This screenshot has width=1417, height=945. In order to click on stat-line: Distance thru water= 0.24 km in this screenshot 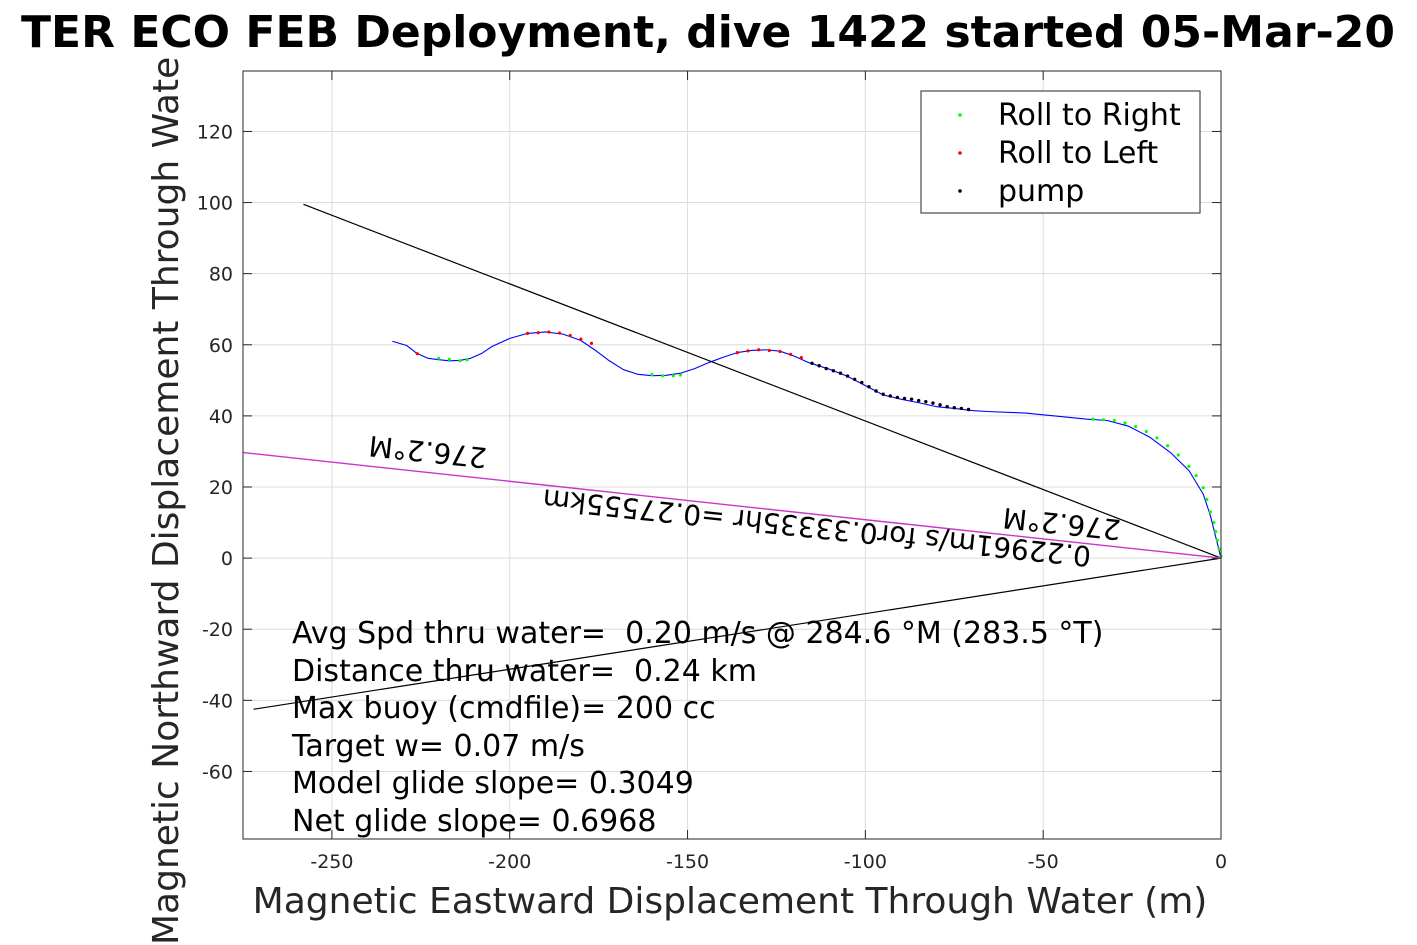, I will do `click(524, 671)`.